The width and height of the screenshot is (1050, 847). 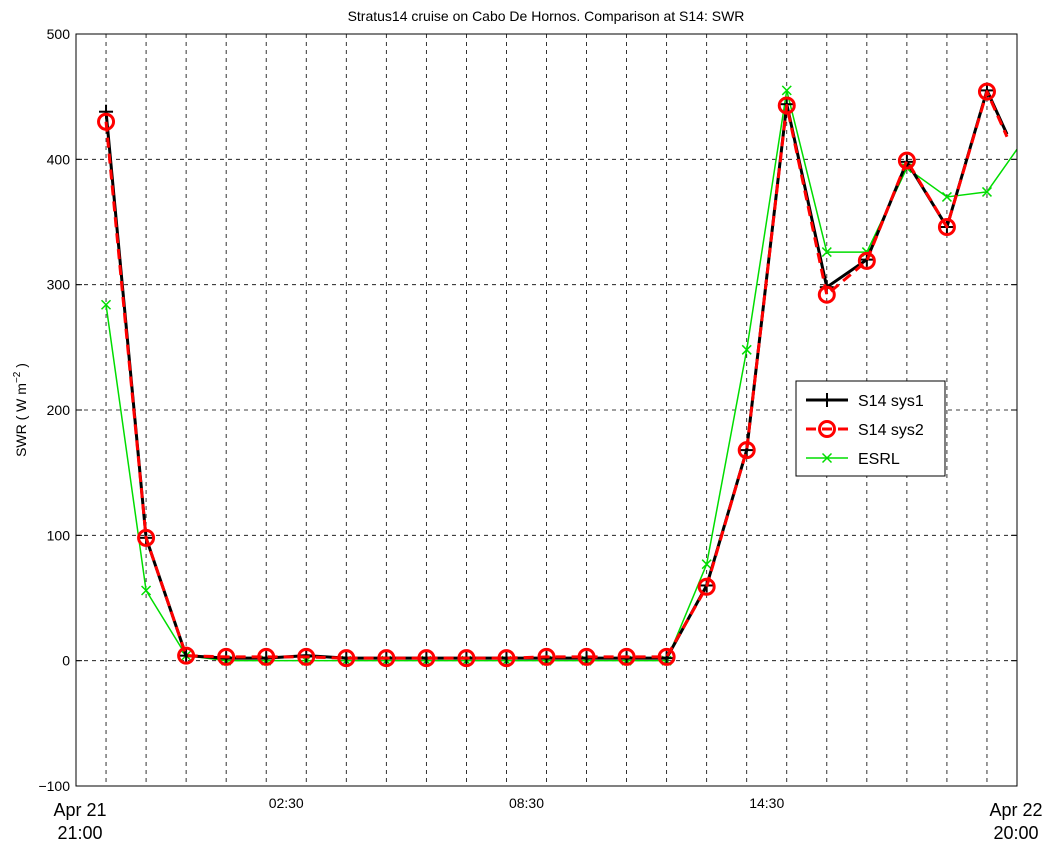 I want to click on x-tick-label: 08:30, so click(x=526, y=803).